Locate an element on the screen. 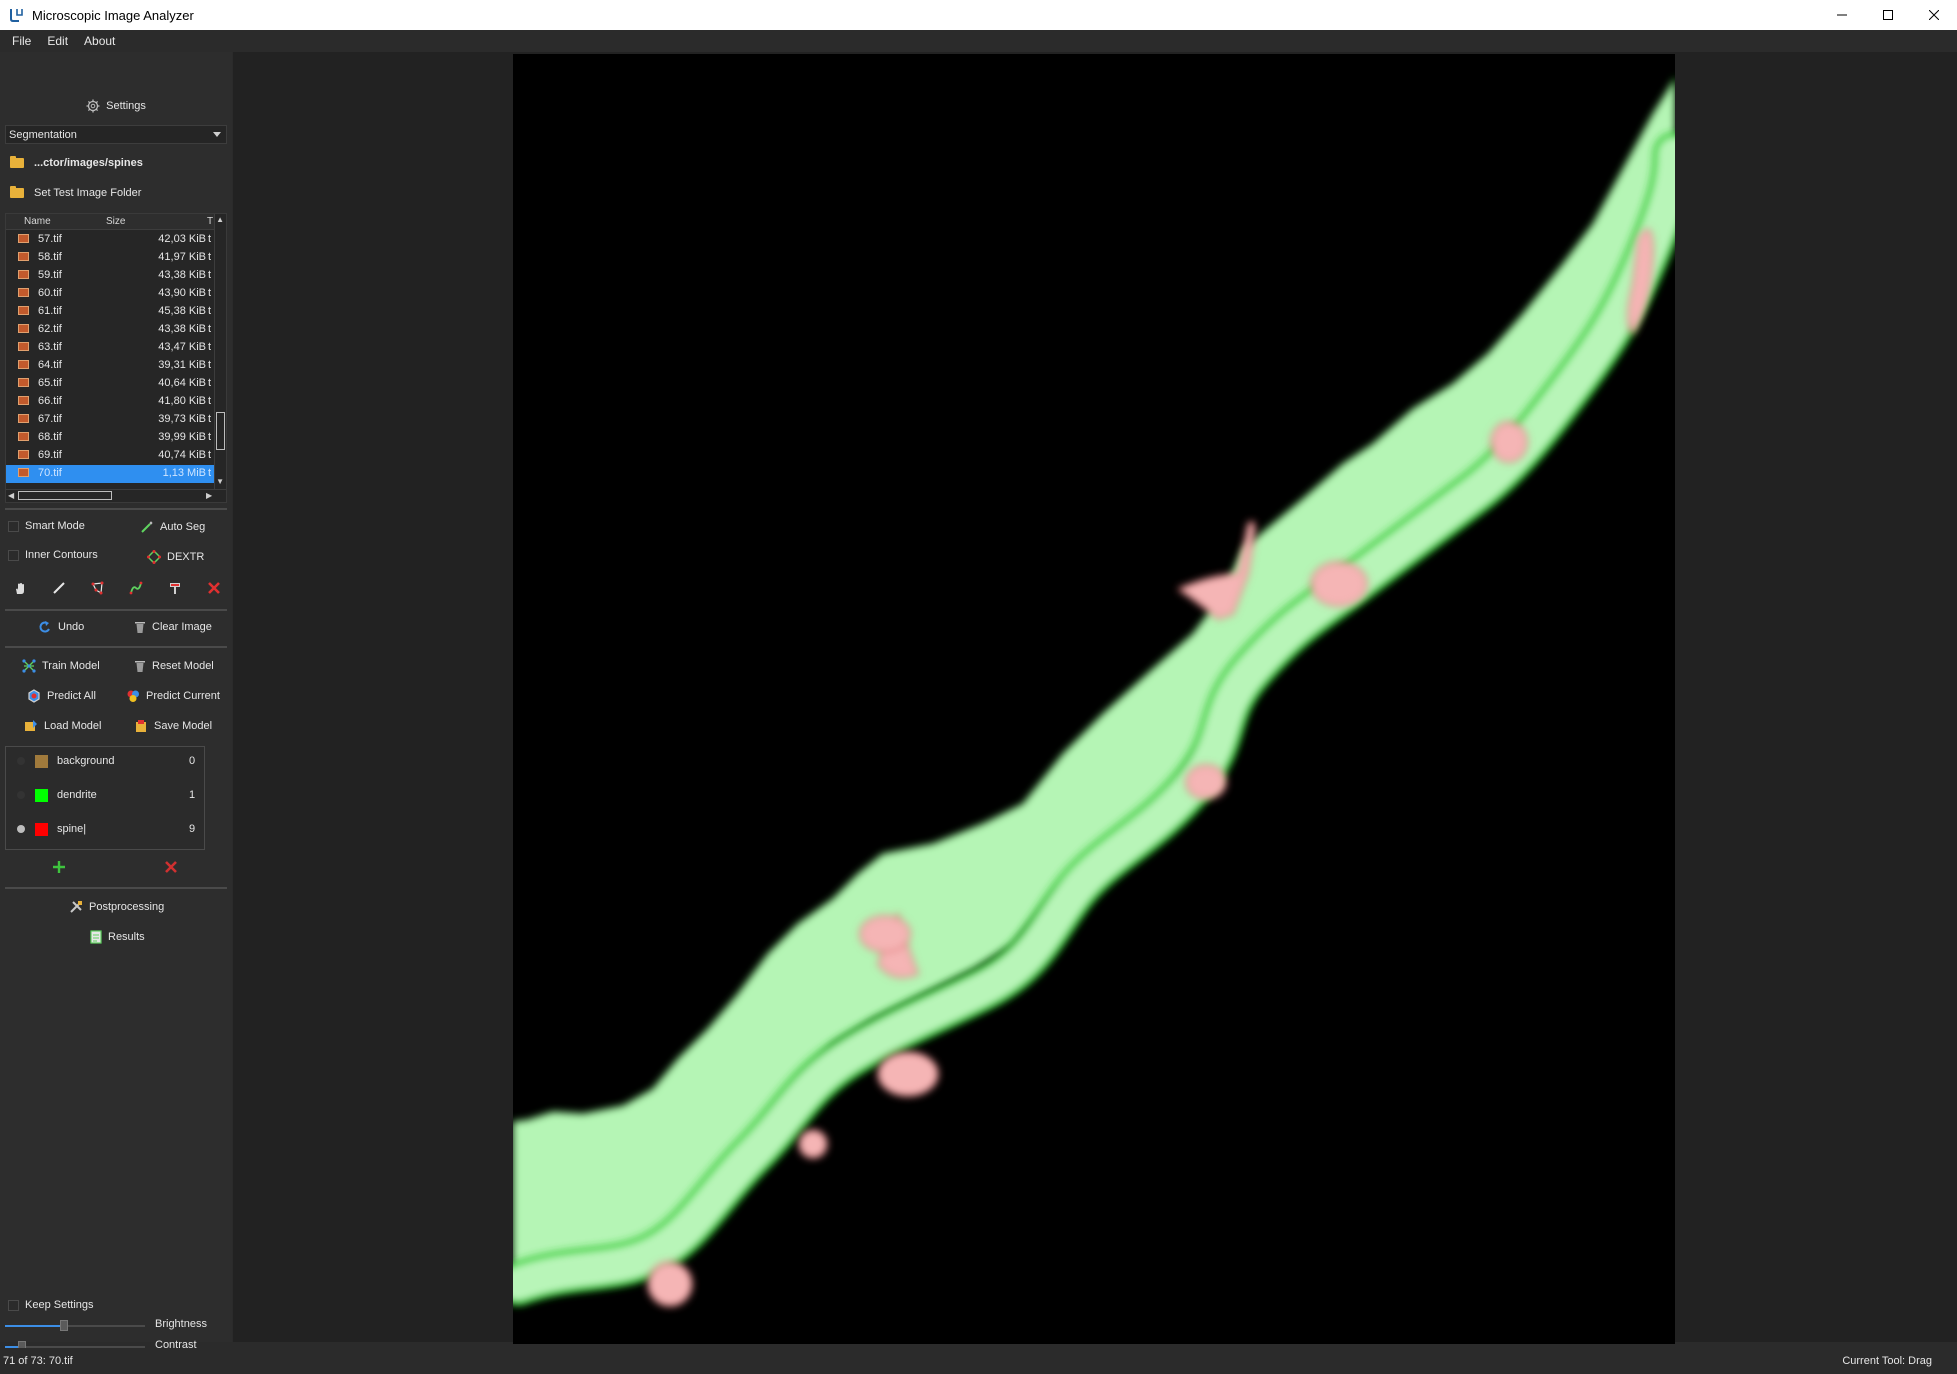 This screenshot has height=1374, width=1957. vertical-scroll-thumb is located at coordinates (220, 431).